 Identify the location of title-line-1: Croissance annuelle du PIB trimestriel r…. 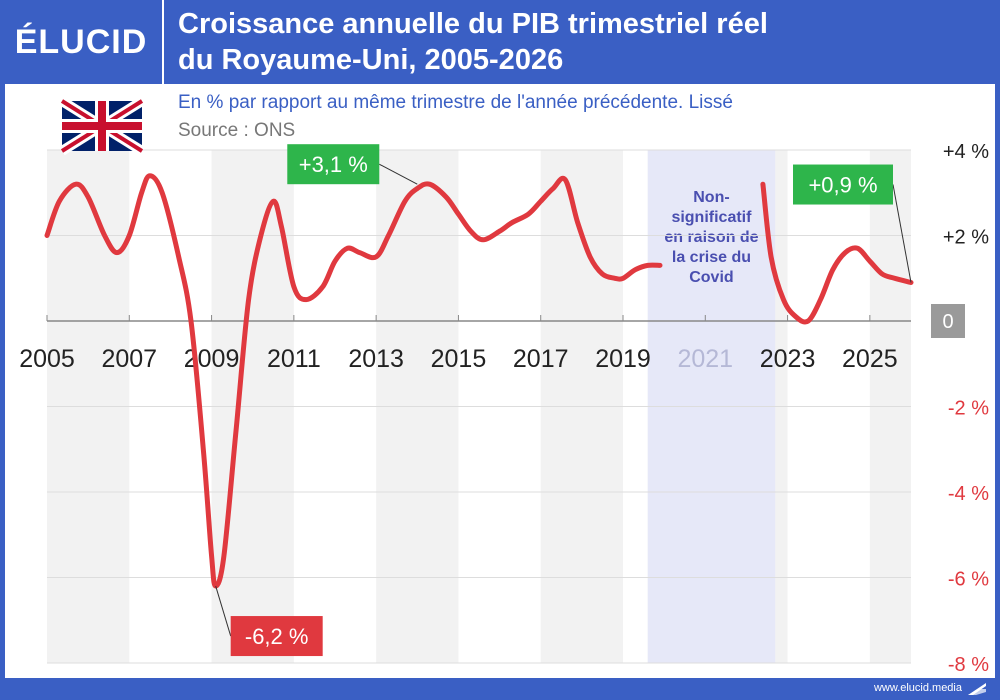
(473, 24).